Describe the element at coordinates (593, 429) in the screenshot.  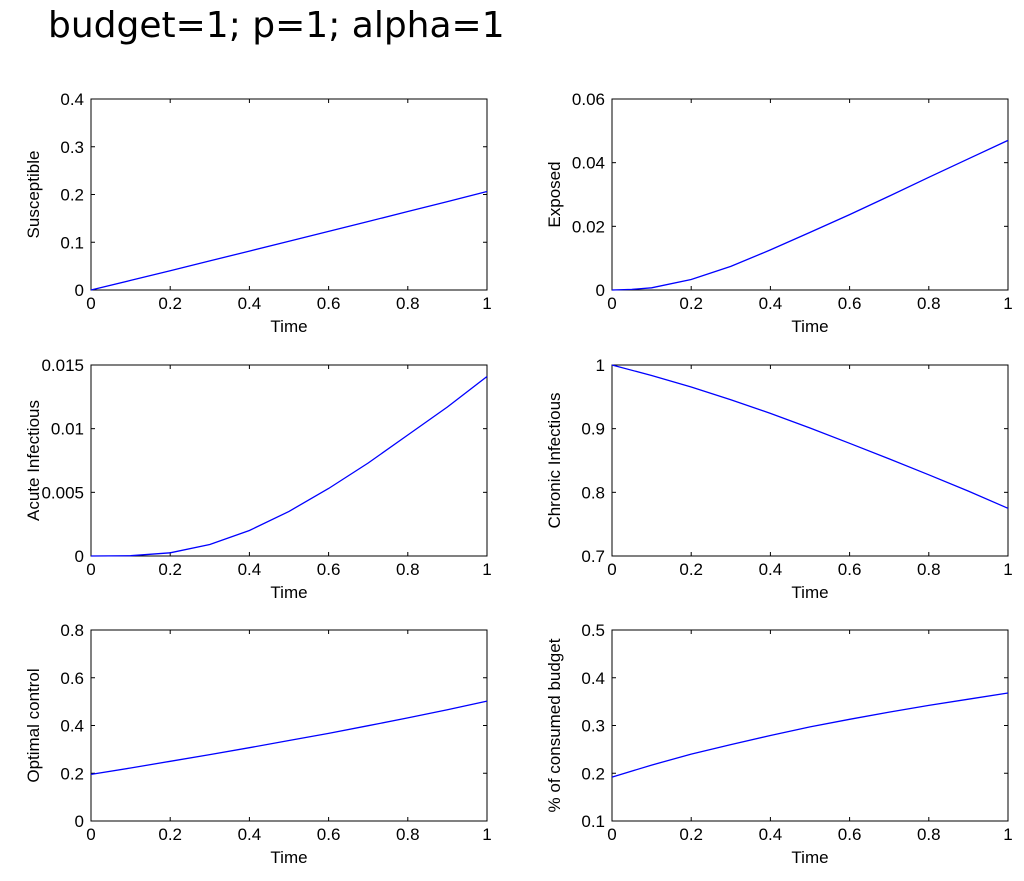
I see `y-tick-label: 0.9` at that location.